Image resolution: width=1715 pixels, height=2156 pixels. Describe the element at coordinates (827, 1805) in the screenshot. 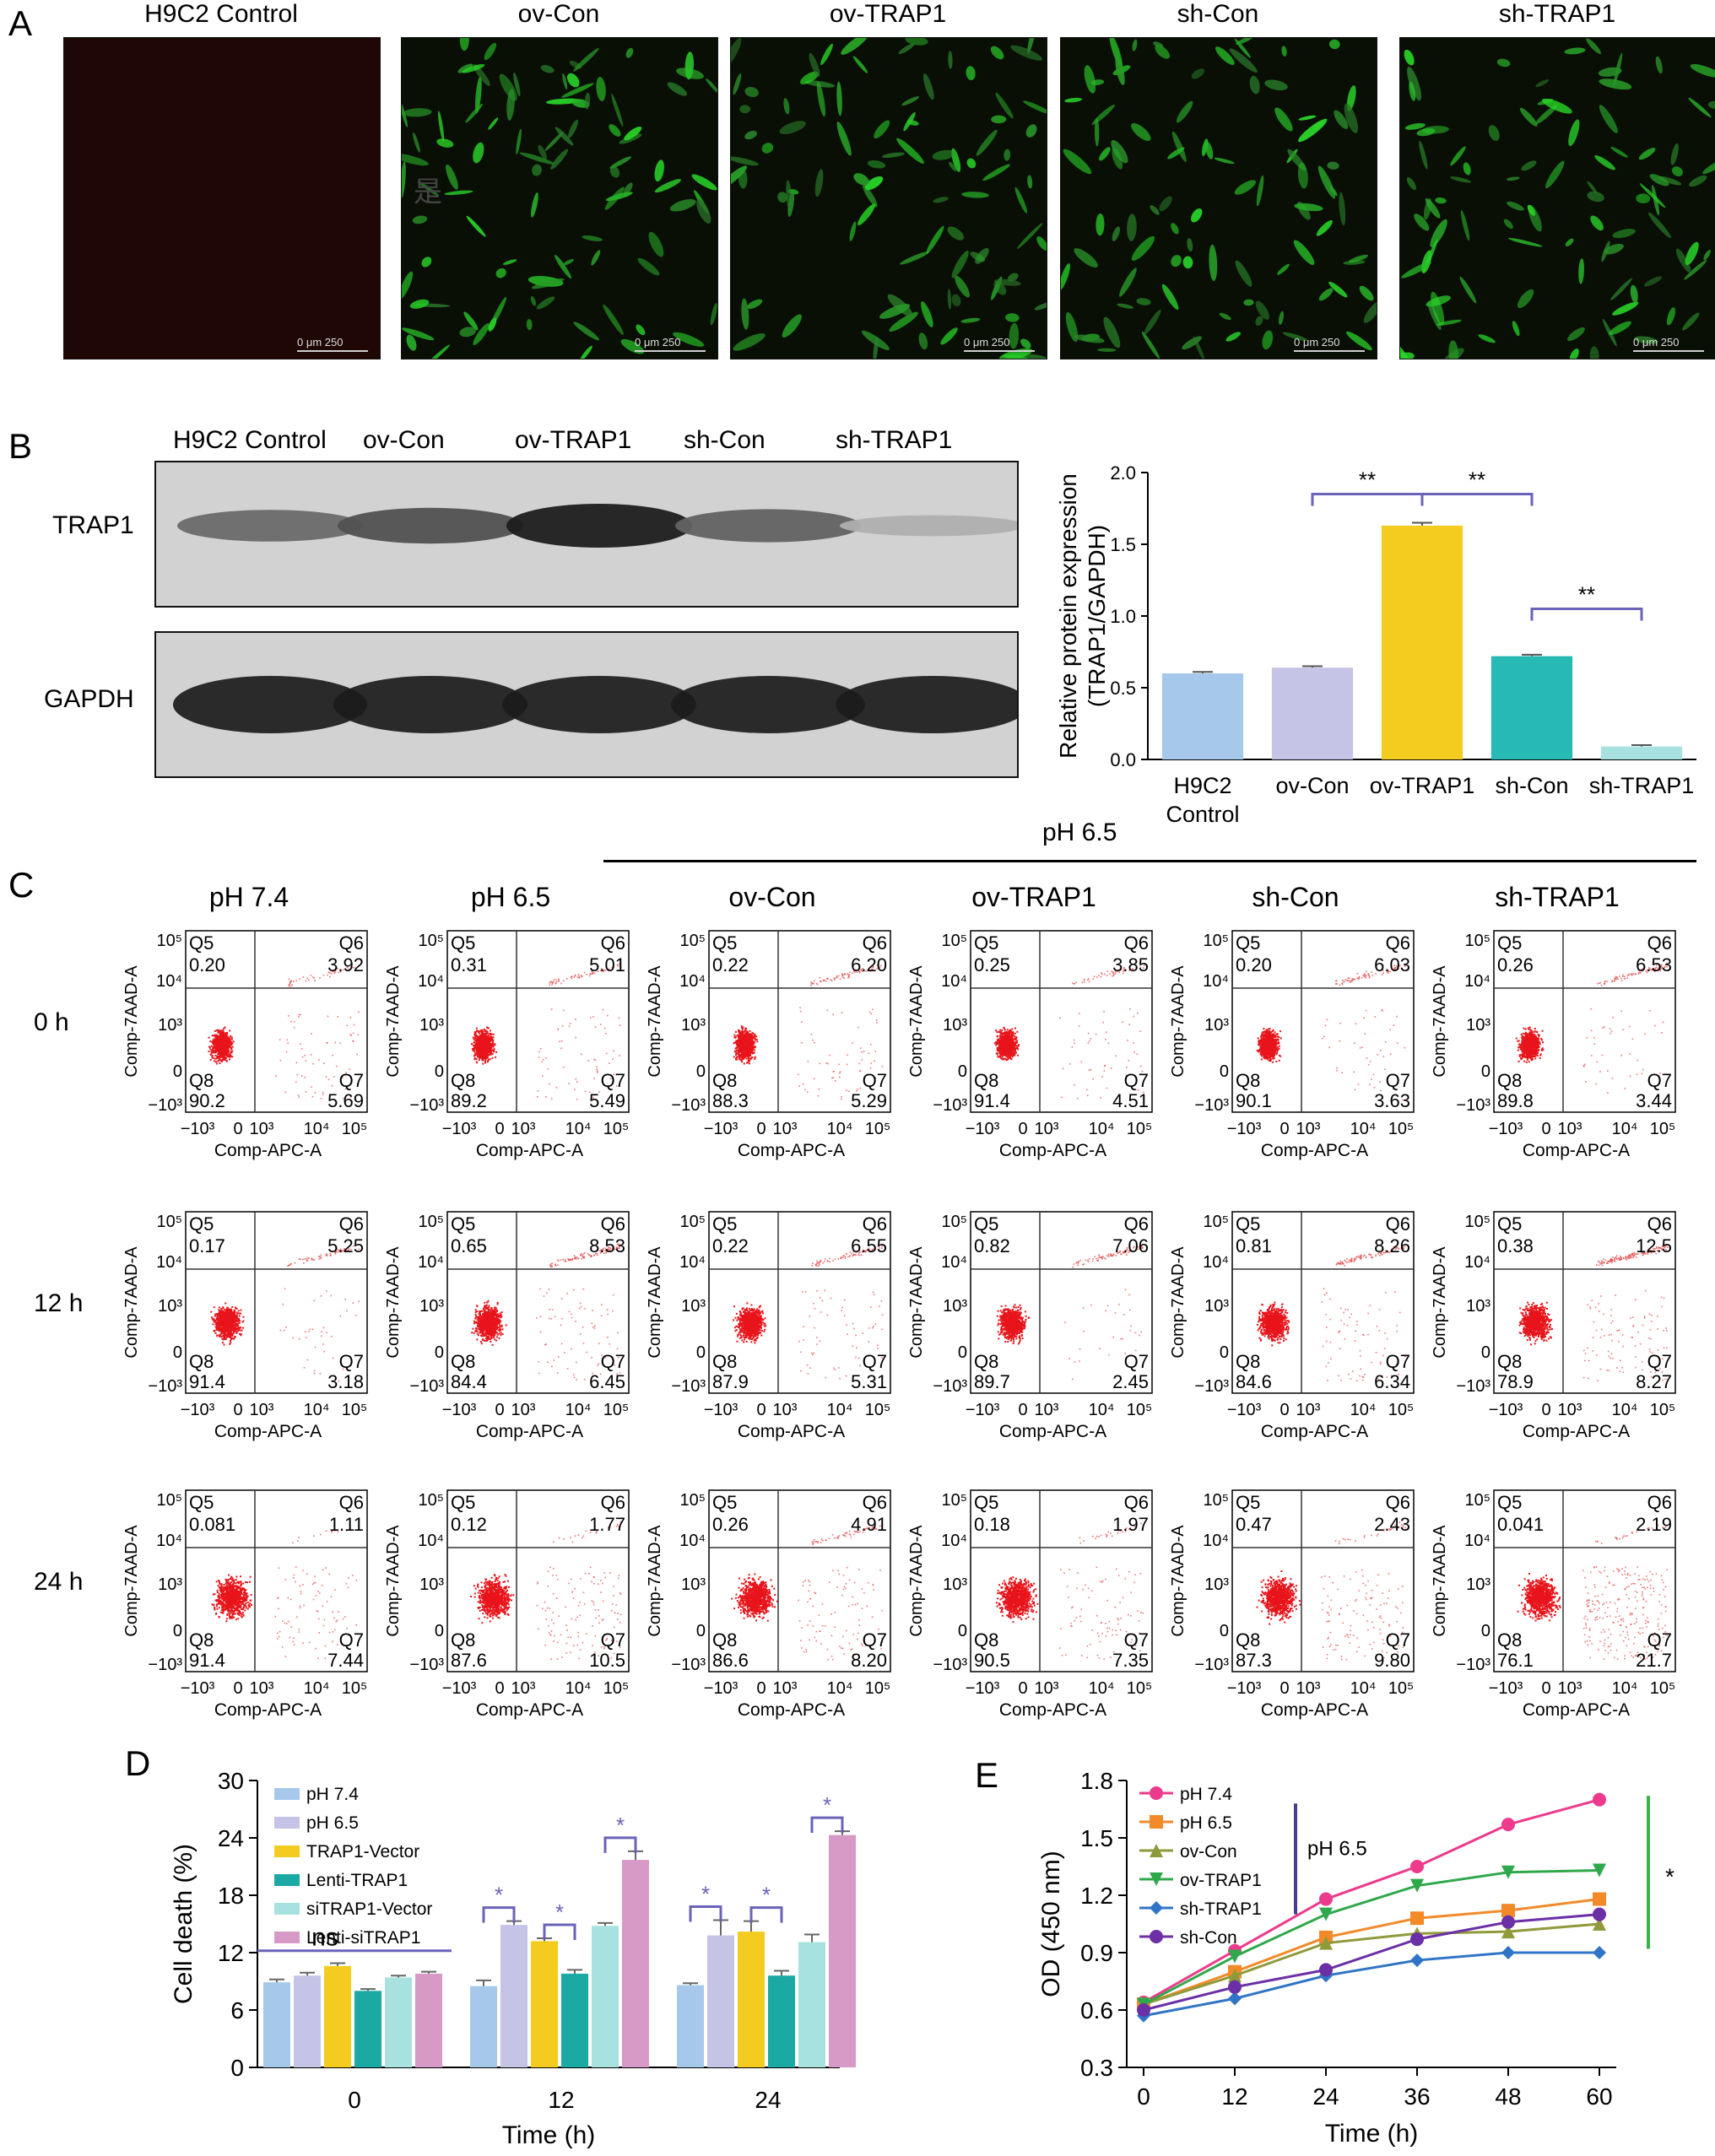

I see `significance-label: *` at that location.